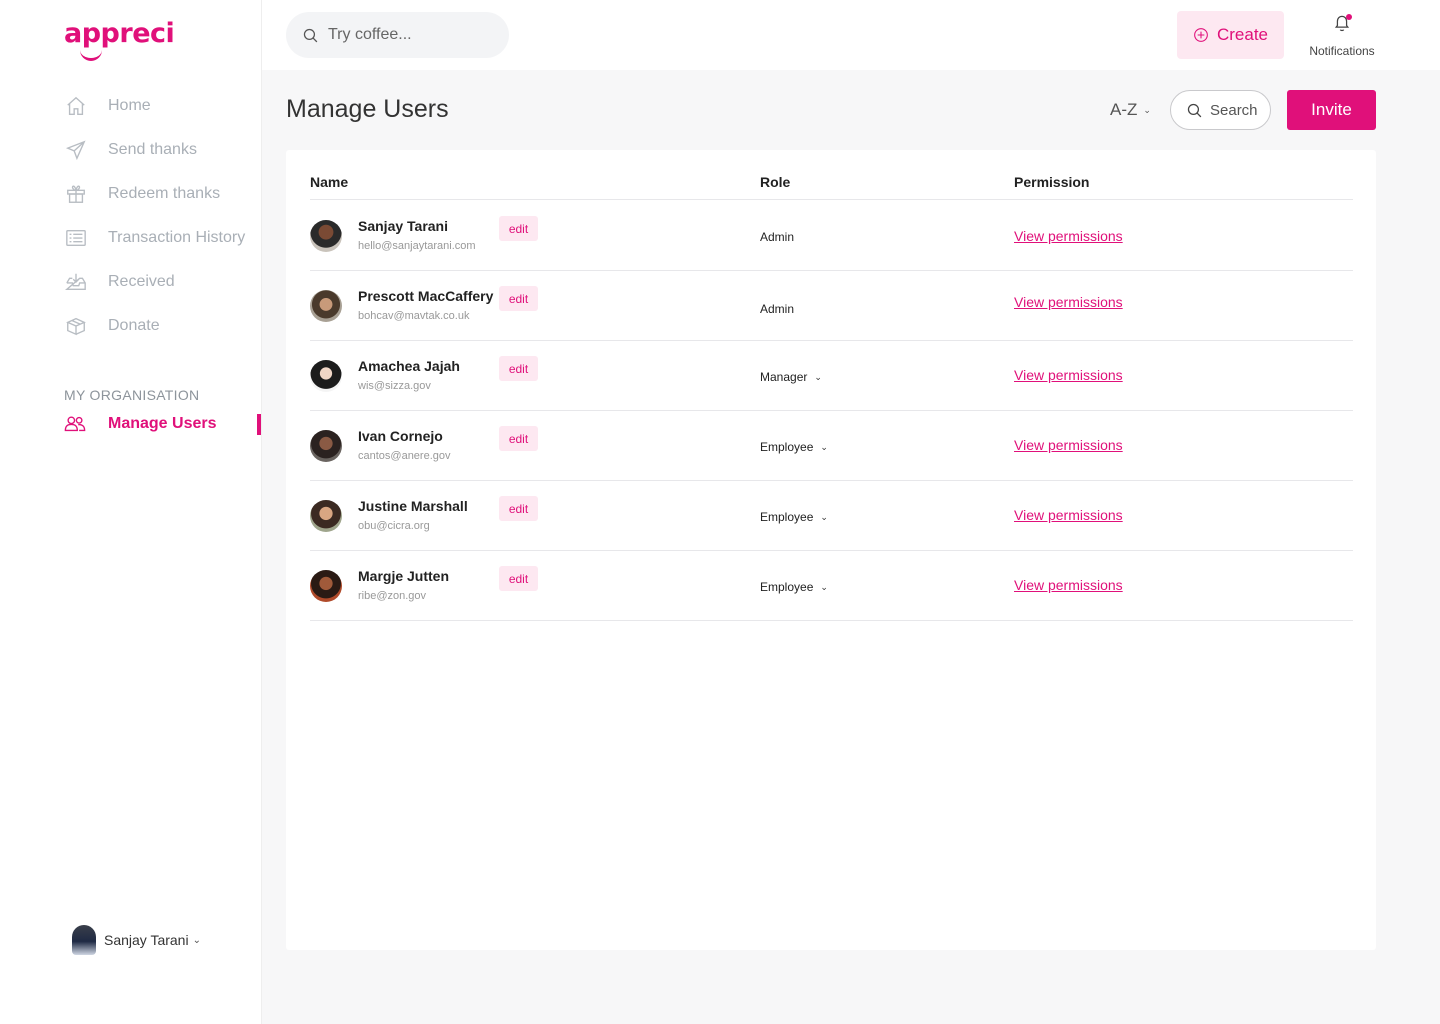  I want to click on gift-icon, so click(76, 194).